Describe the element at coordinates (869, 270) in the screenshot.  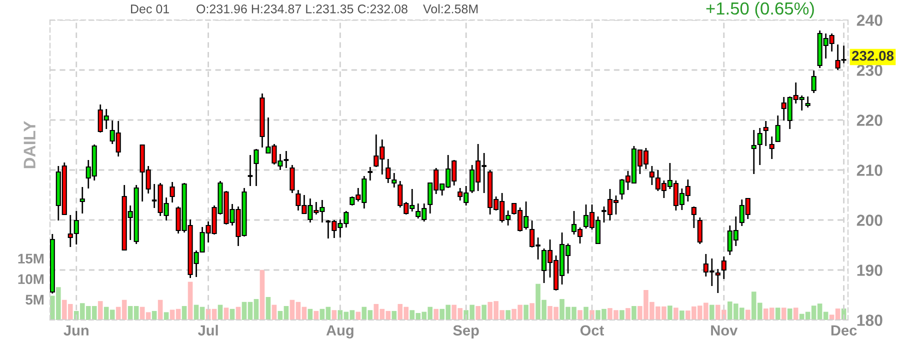
I see `y-tick-label: 190` at that location.